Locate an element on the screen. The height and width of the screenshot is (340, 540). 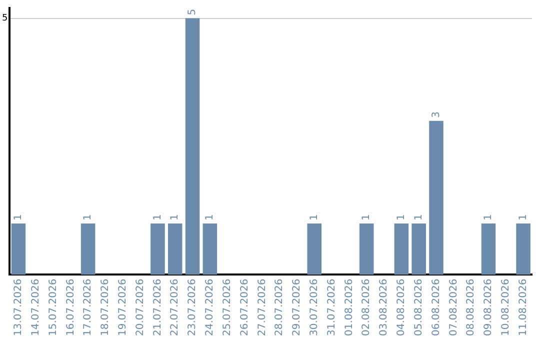
x-tick-label: 29.07.2026 is located at coordinates (297, 307).